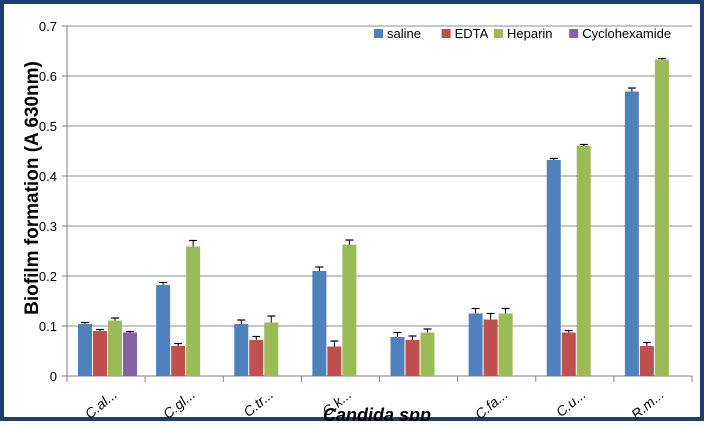 The height and width of the screenshot is (426, 704). Describe the element at coordinates (530, 33) in the screenshot. I see `legend-label: Heparin` at that location.